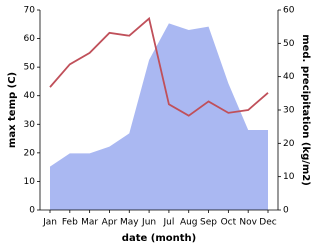 The width and height of the screenshot is (320, 247). What do you see at coordinates (248, 223) in the screenshot?
I see `x-tick-label: Nov` at bounding box center [248, 223].